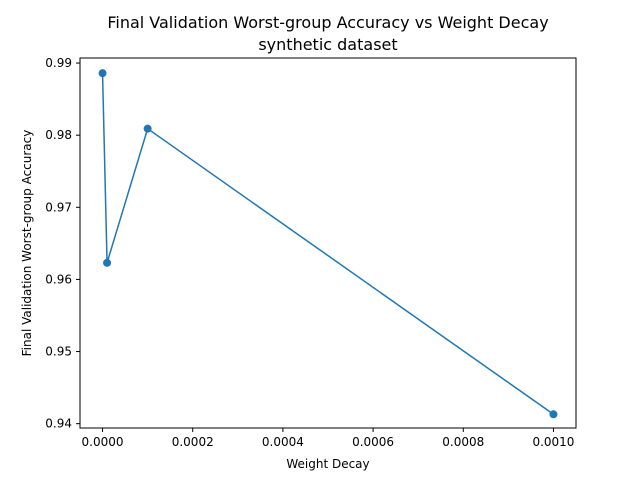 The height and width of the screenshot is (480, 640). What do you see at coordinates (328, 438) in the screenshot?
I see `x-ticks: 0.0000 0.0002 0.0004 0.0006 0.0008 0.0010` at bounding box center [328, 438].